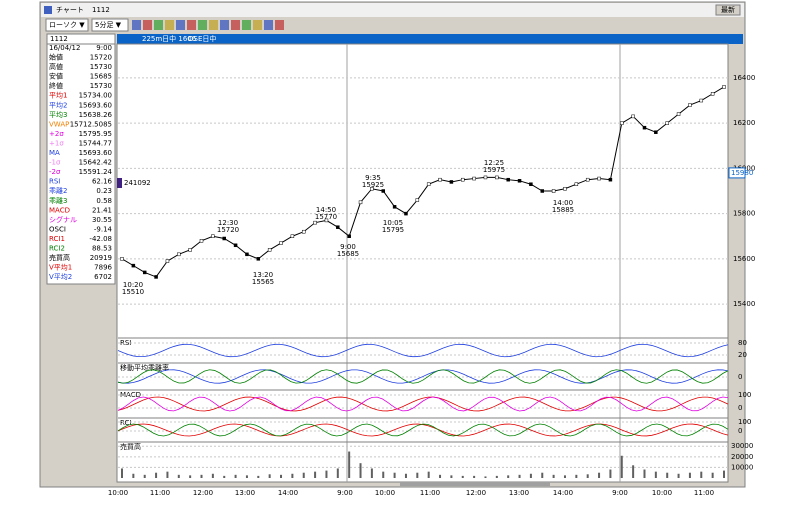 This screenshot has width=800, height=511. Describe the element at coordinates (728, 9) in the screenshot. I see `latest-button: 最新` at that location.